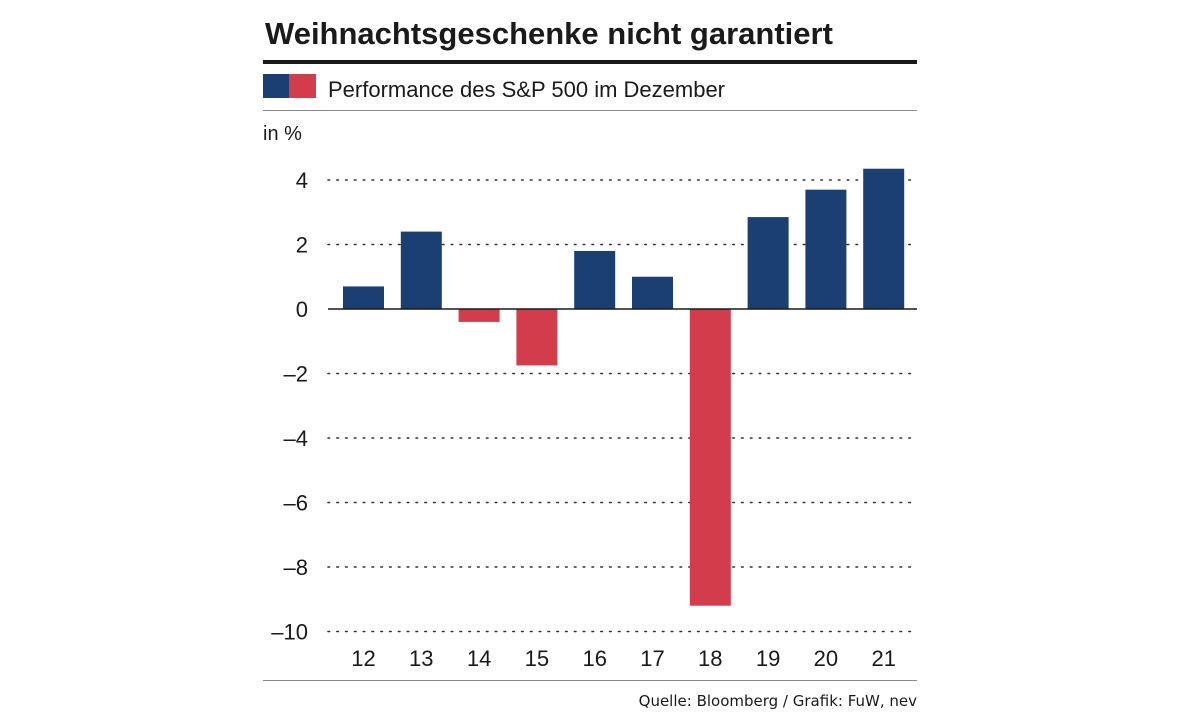  What do you see at coordinates (623, 658) in the screenshot?
I see `x-tick-labels: 12 13 14 15 16 17 18 19 20 21` at bounding box center [623, 658].